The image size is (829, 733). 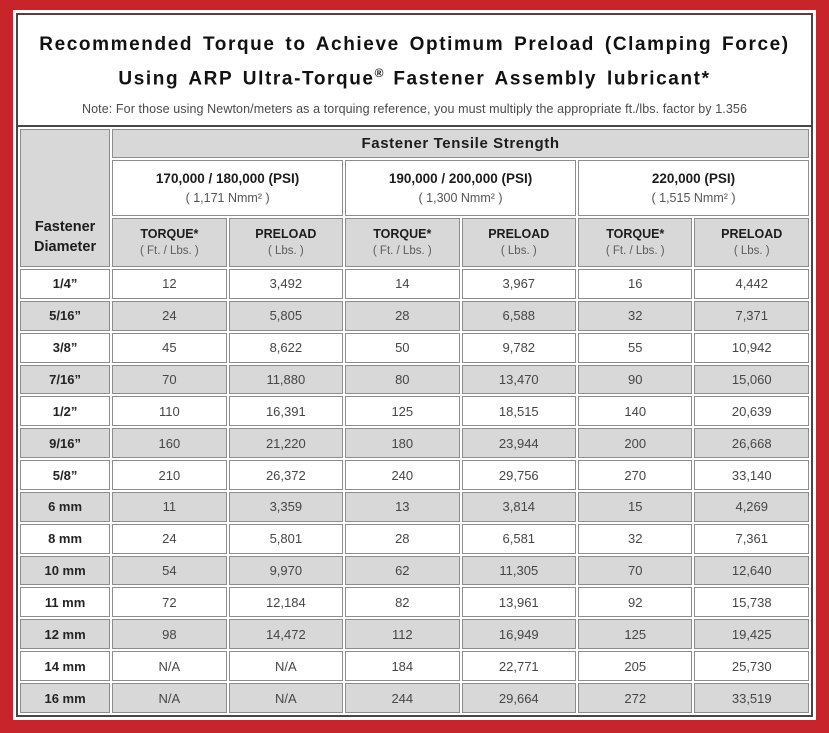 I want to click on preload-value-cell: 29,756, so click(x=519, y=475).